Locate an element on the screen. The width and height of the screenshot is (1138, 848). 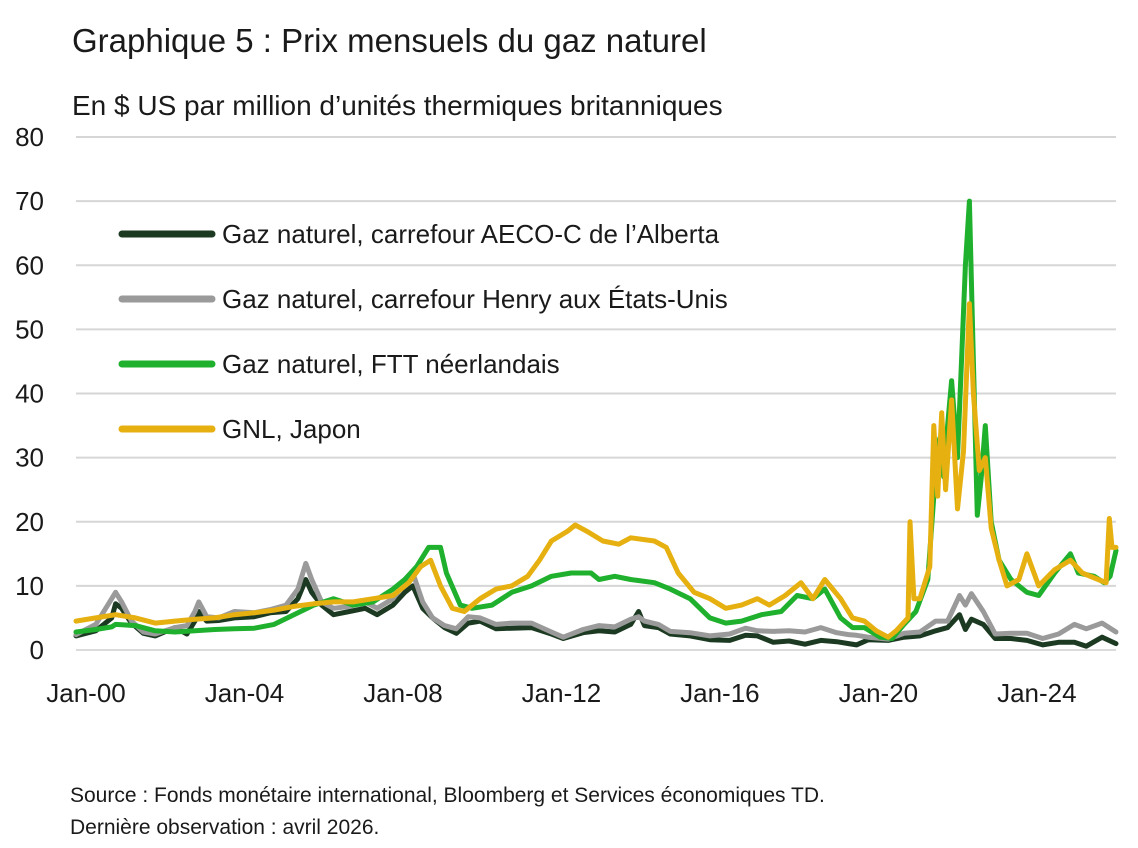
y-axis-tick-labels: 0 10 20 30 40 50 60 70 80 is located at coordinates (29, 393).